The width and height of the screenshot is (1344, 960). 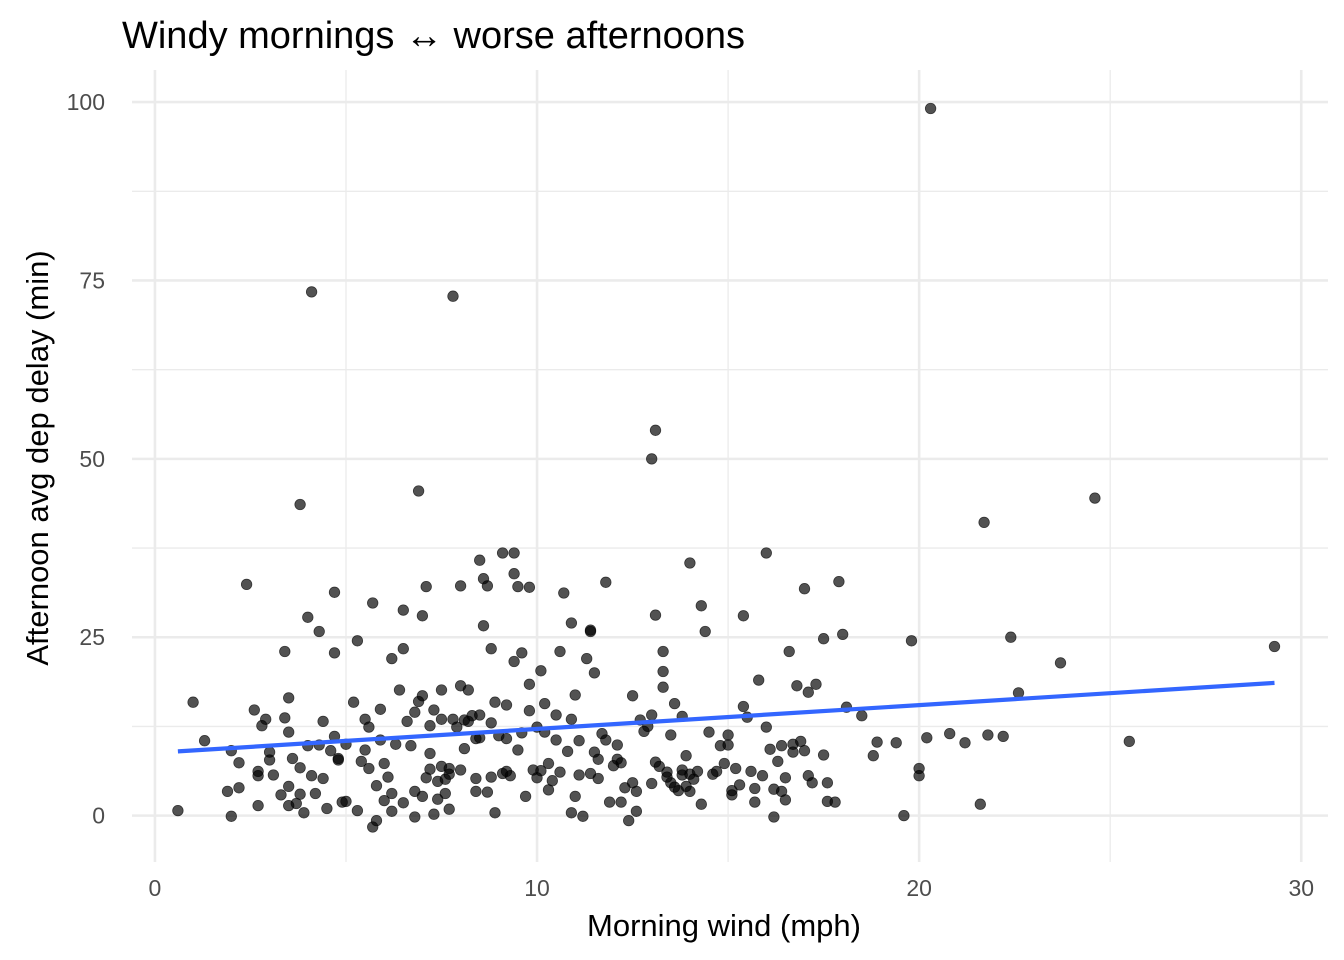 What do you see at coordinates (37, 457) in the screenshot?
I see `y-axis-title: Afternoon avg dep delay (min)` at bounding box center [37, 457].